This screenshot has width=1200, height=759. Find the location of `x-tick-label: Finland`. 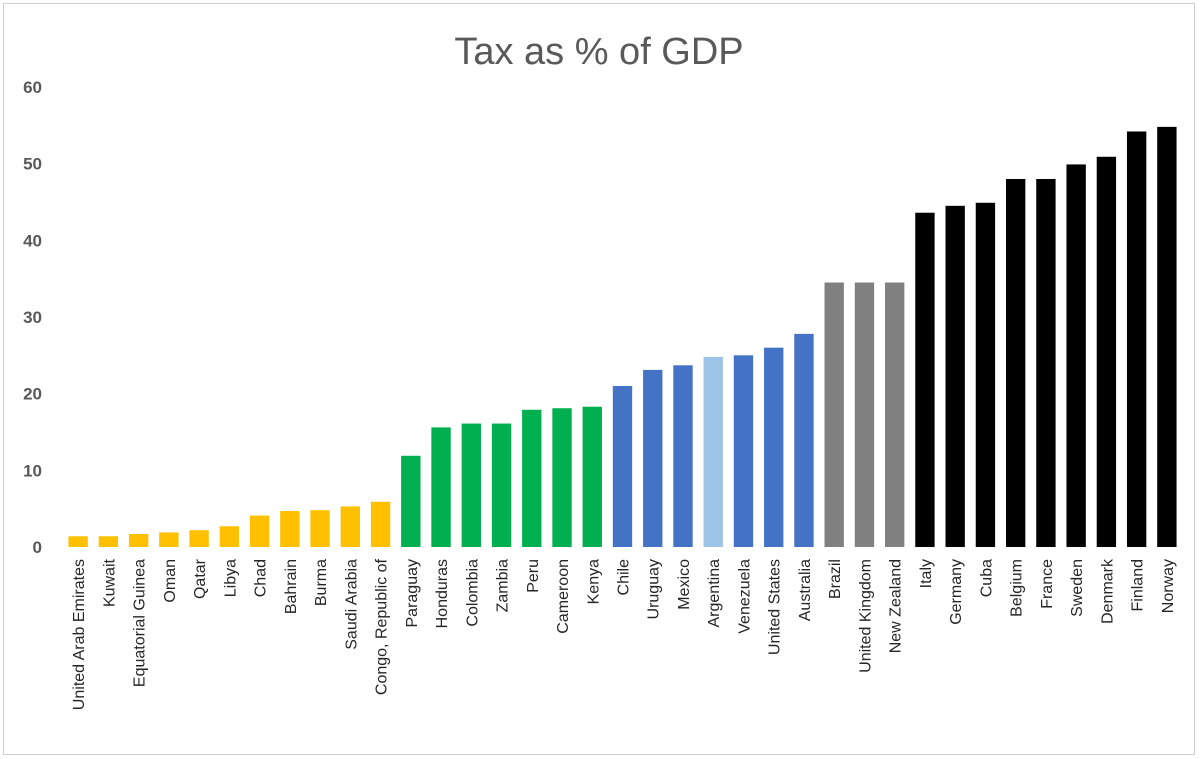

x-tick-label: Finland is located at coordinates (1138, 585).